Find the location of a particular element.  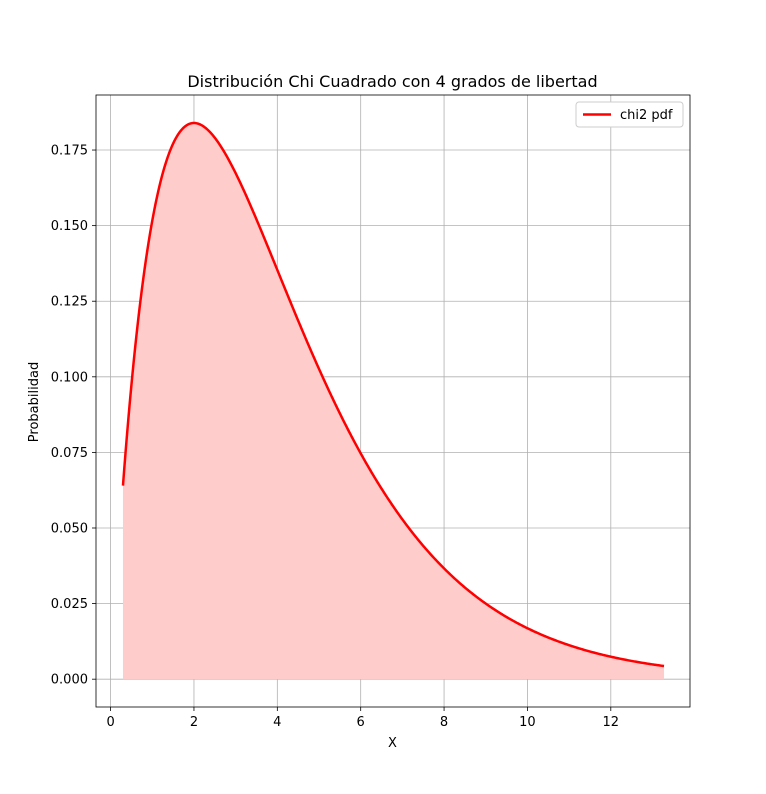

legend-box is located at coordinates (629, 114).